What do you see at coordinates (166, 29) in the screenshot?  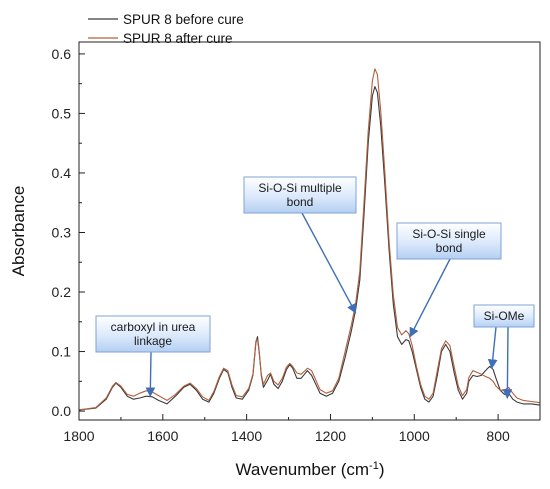 I see `legend: SPUR 8 before cure SPUR 8 after cure` at bounding box center [166, 29].